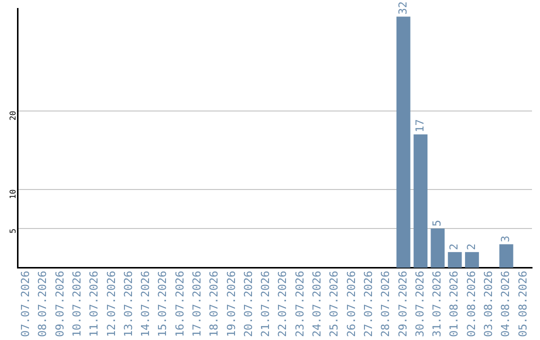 The image size is (540, 340). What do you see at coordinates (505, 304) in the screenshot?
I see `x-tick-label: 04.08.2026` at bounding box center [505, 304].